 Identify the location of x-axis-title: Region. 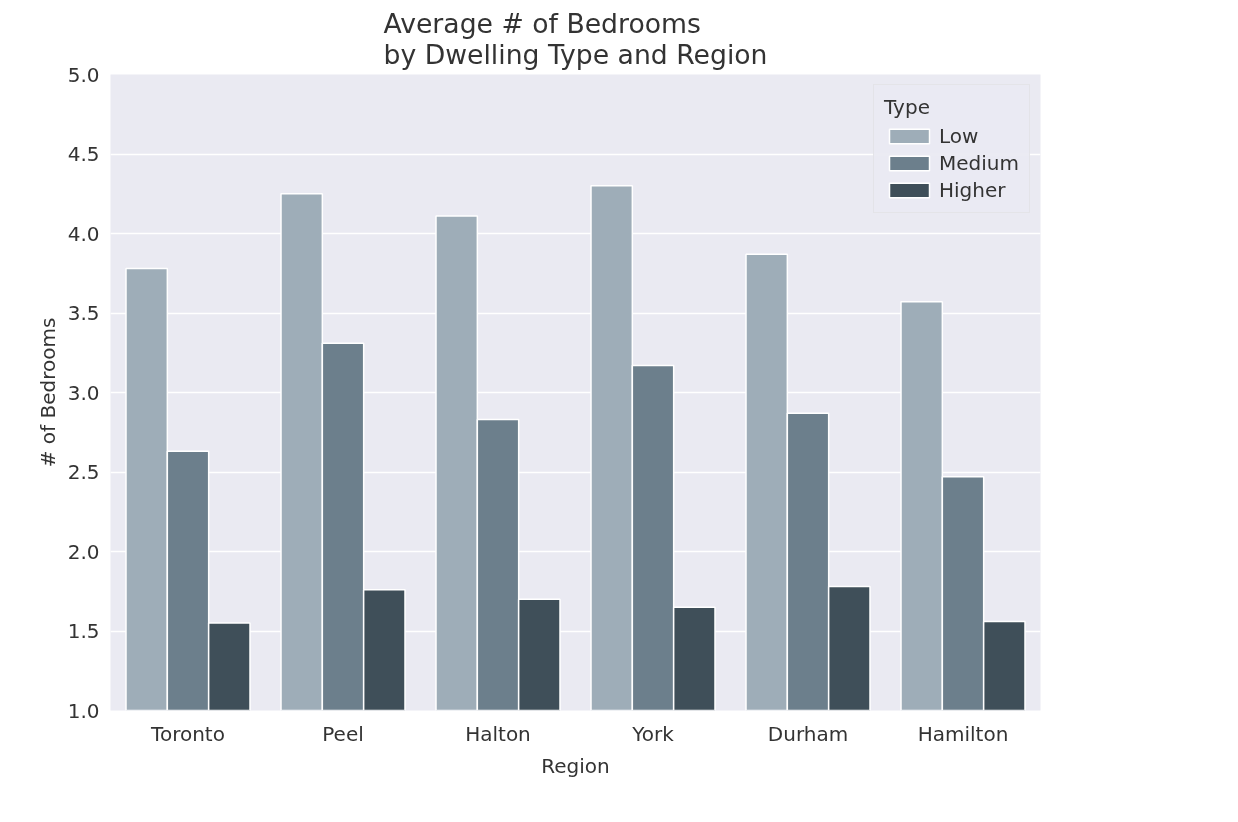
(575, 765).